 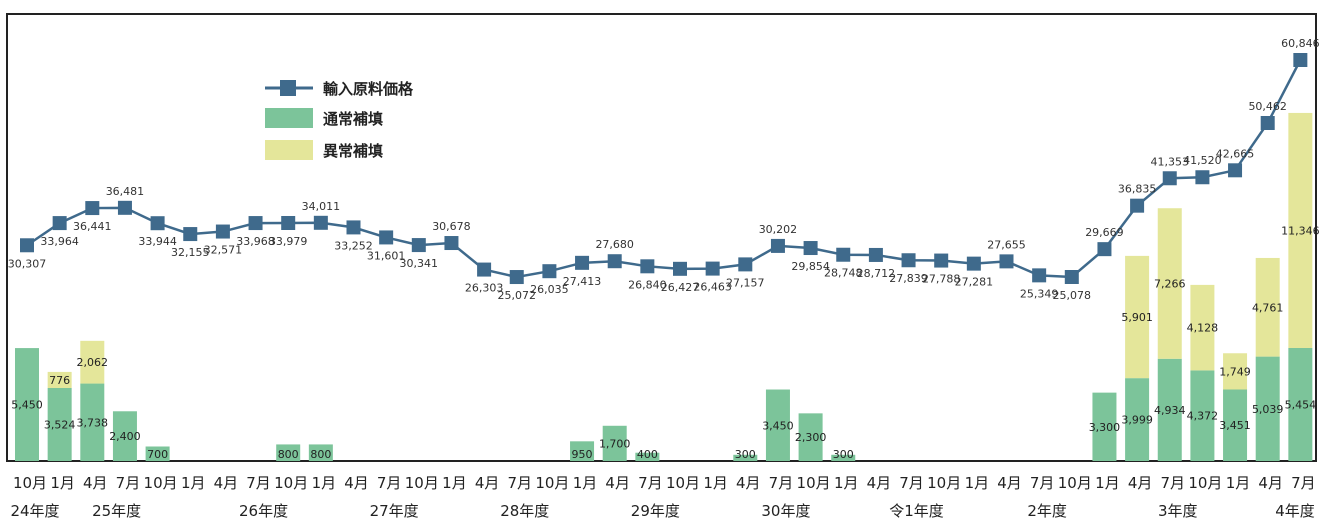 I want to click on price-label: 34,011, so click(x=321, y=206).